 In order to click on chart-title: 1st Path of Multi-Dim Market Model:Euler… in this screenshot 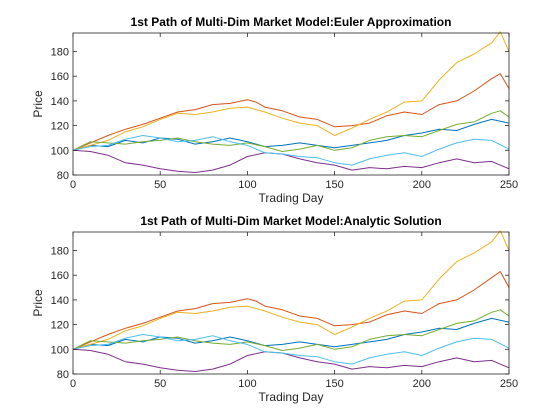, I will do `click(291, 22)`.